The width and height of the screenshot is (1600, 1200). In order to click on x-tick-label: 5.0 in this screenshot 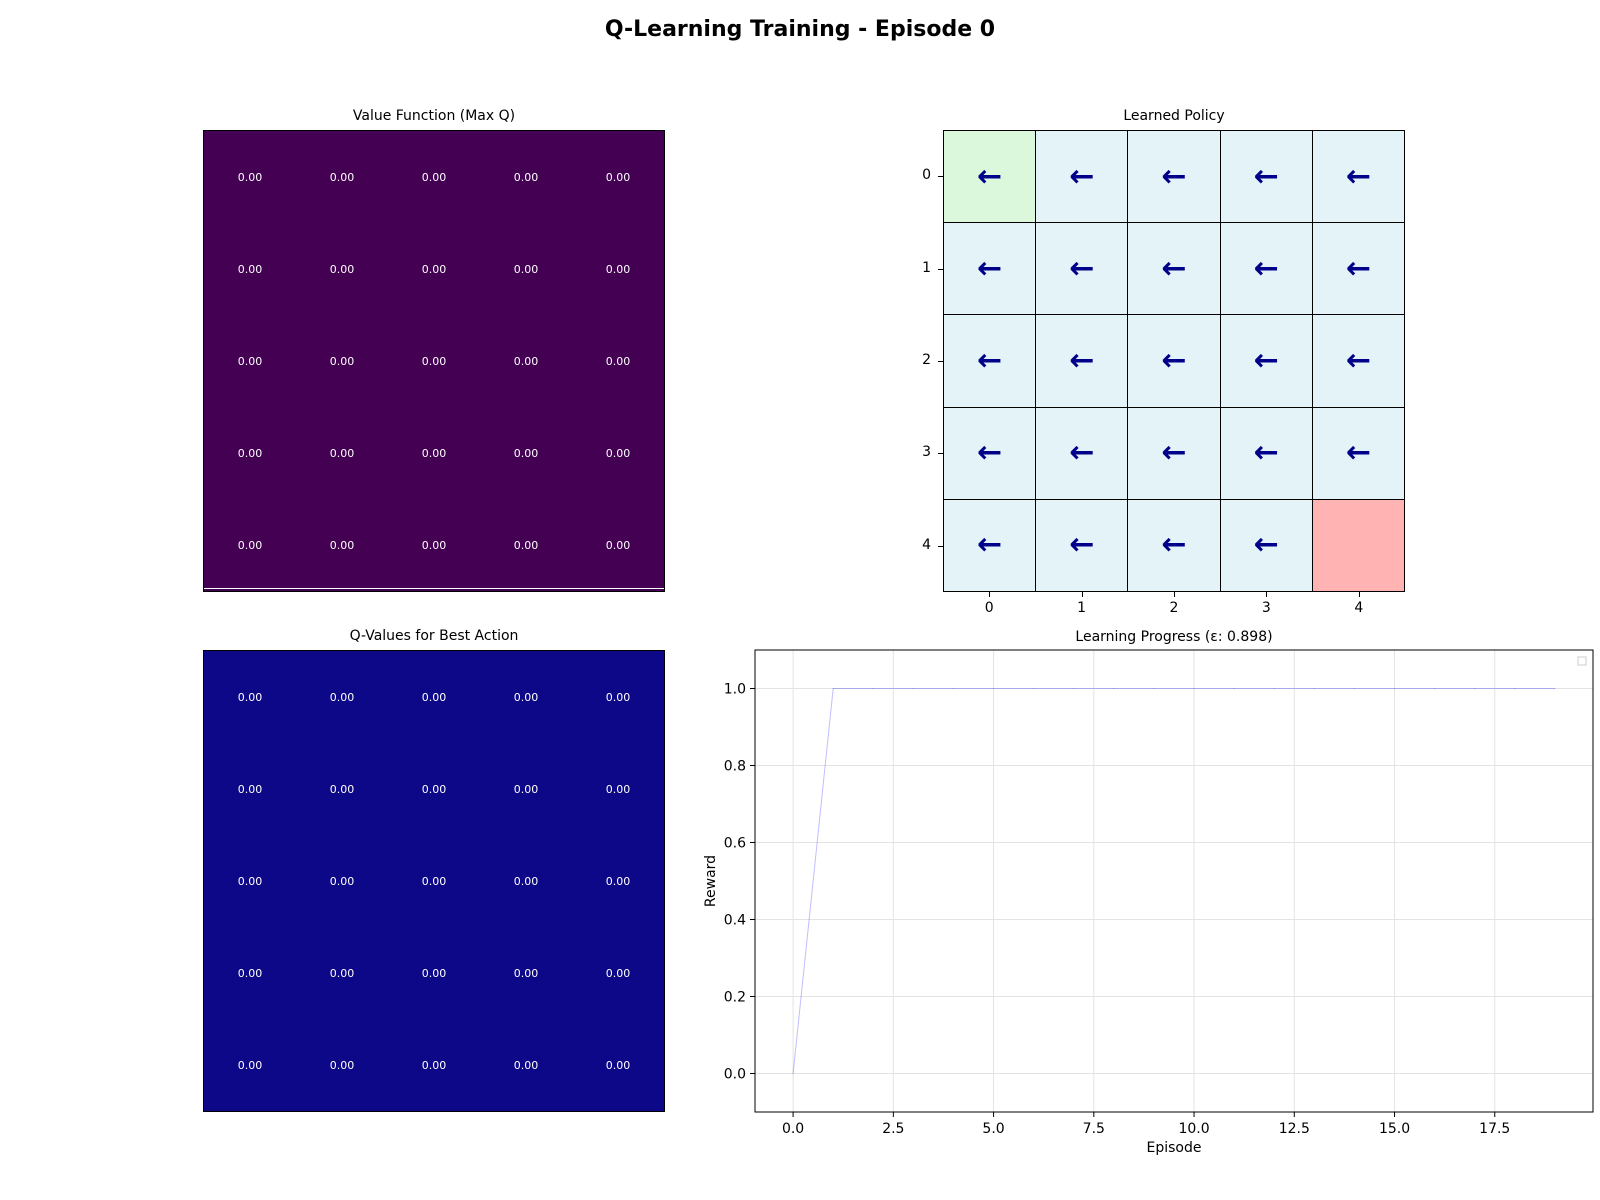, I will do `click(993, 1129)`.